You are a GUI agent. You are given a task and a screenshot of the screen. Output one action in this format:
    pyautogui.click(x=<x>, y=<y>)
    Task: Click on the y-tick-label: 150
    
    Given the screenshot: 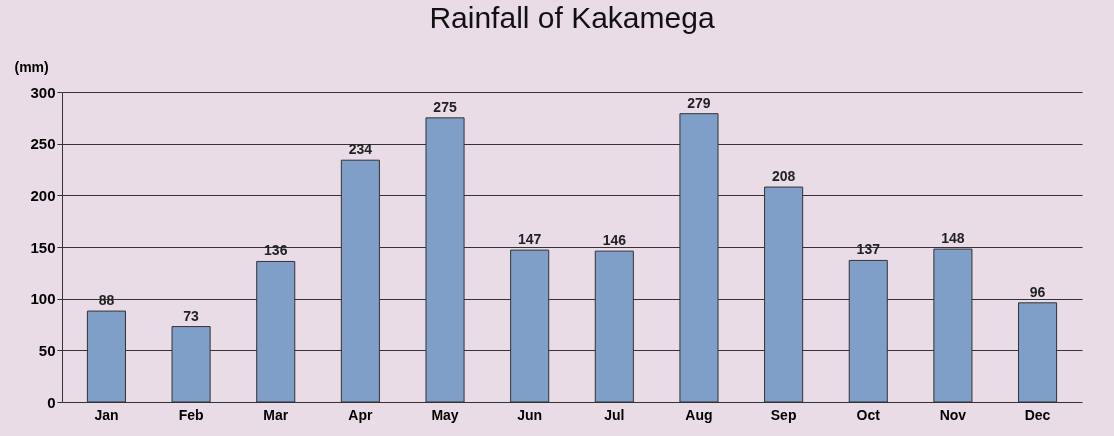 What is the action you would take?
    pyautogui.click(x=43, y=247)
    